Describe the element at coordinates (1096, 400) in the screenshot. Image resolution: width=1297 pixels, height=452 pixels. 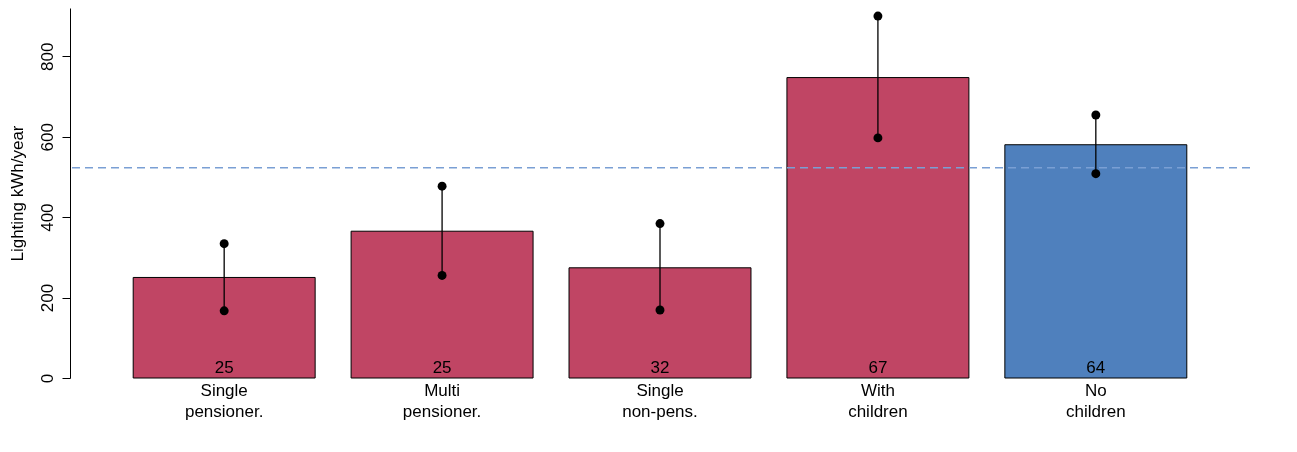
I see `x-tick-label: No children` at that location.